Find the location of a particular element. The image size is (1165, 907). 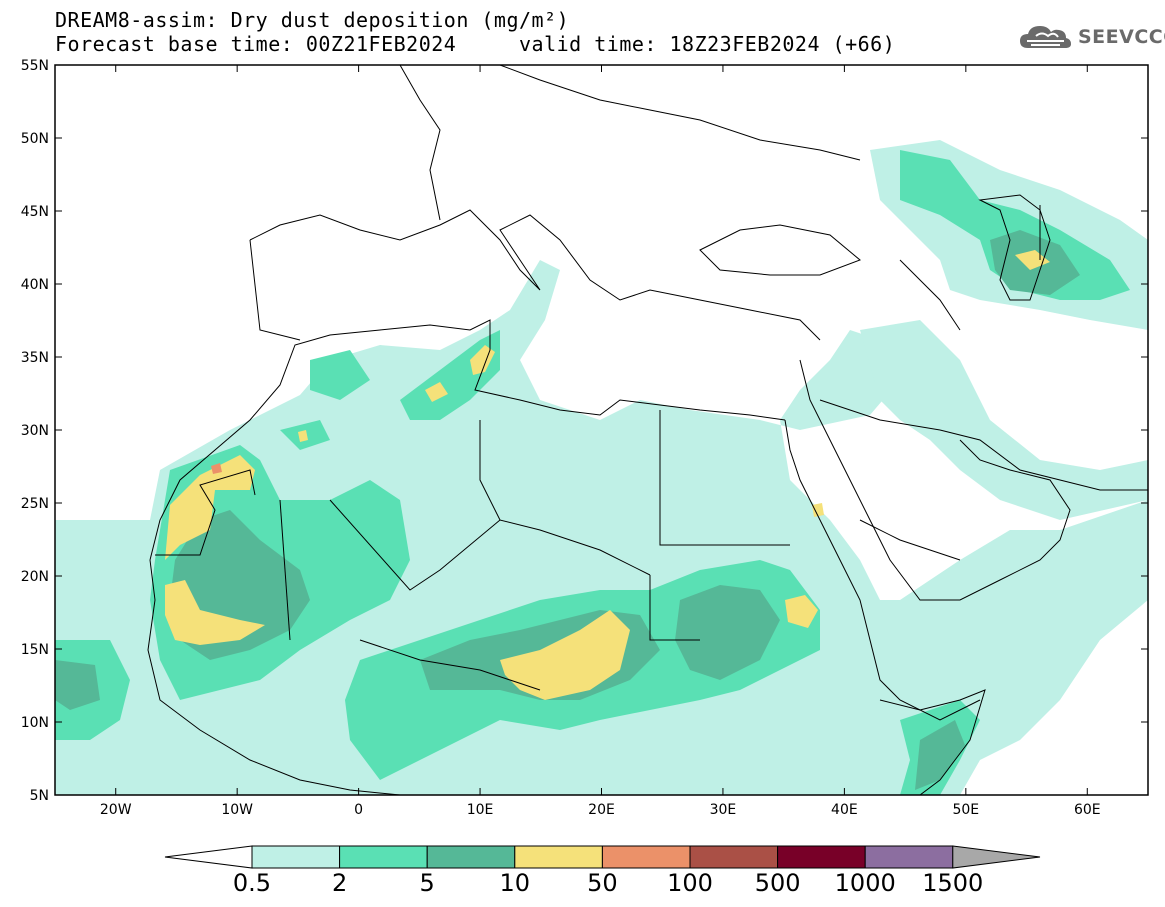

lat-tick-label: 25N is located at coordinates (35, 504).